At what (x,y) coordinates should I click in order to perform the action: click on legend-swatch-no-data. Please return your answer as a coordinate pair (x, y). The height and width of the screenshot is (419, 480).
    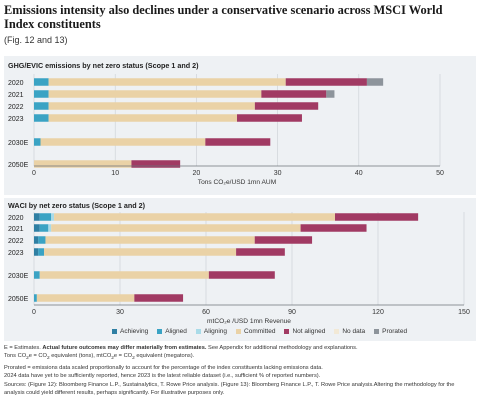
    Looking at the image, I should click on (337, 331).